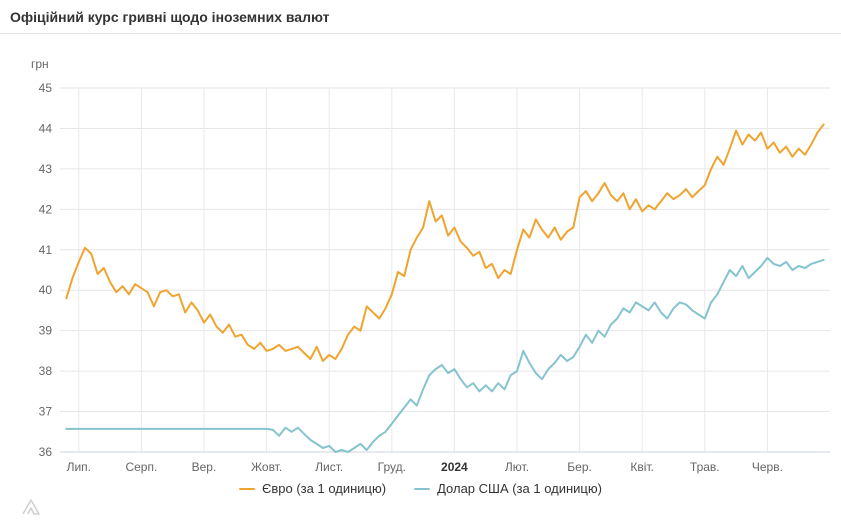  What do you see at coordinates (46, 169) in the screenshot?
I see `y-tick-label: 43` at bounding box center [46, 169].